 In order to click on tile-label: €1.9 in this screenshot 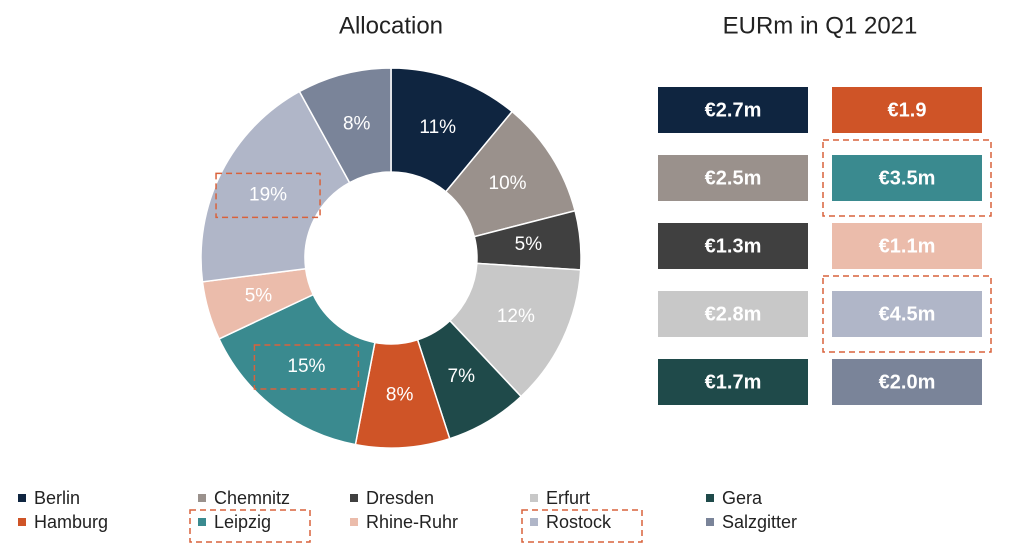, I will do `click(907, 110)`.